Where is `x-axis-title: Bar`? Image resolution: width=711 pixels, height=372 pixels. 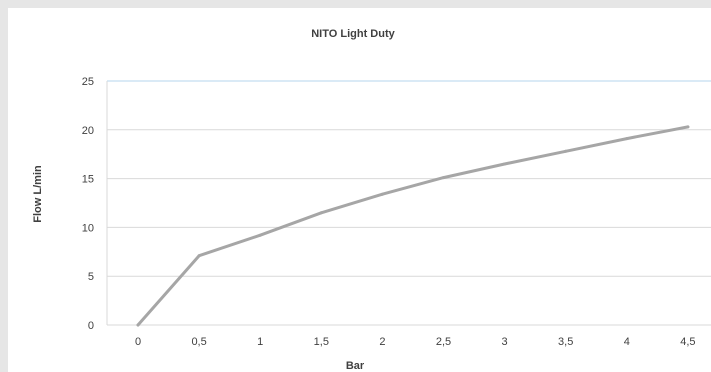 x-axis-title: Bar is located at coordinates (355, 366).